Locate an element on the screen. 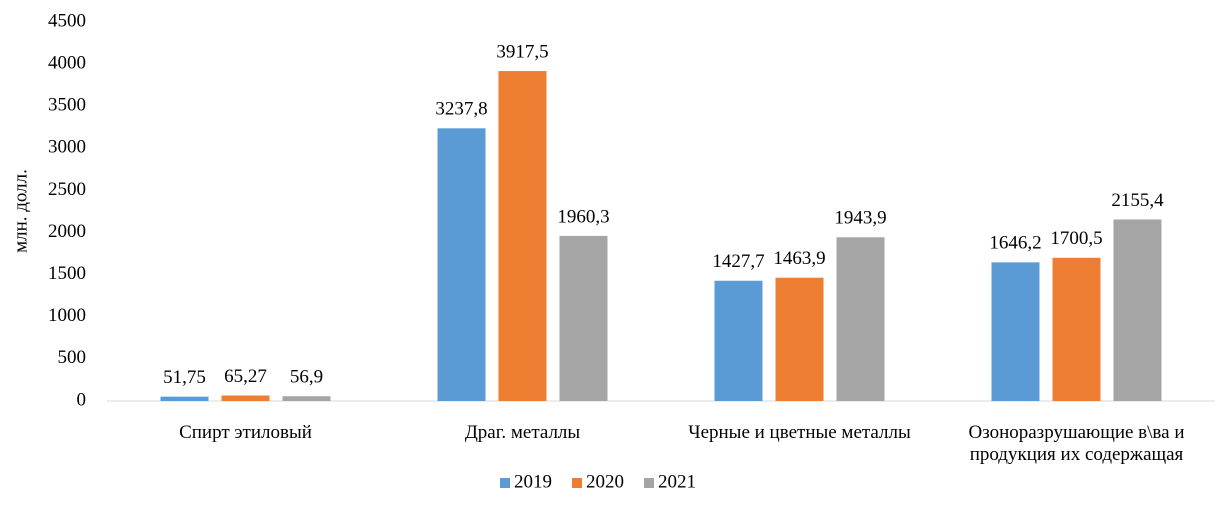  y-tick-label: 2500 is located at coordinates (67, 189).